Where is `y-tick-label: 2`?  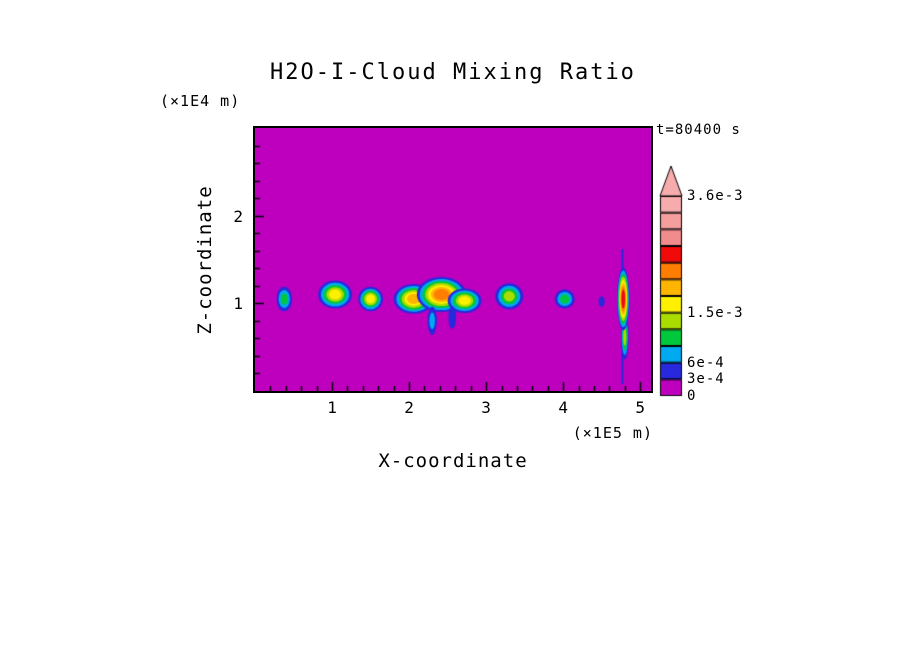 y-tick-label: 2 is located at coordinates (238, 216).